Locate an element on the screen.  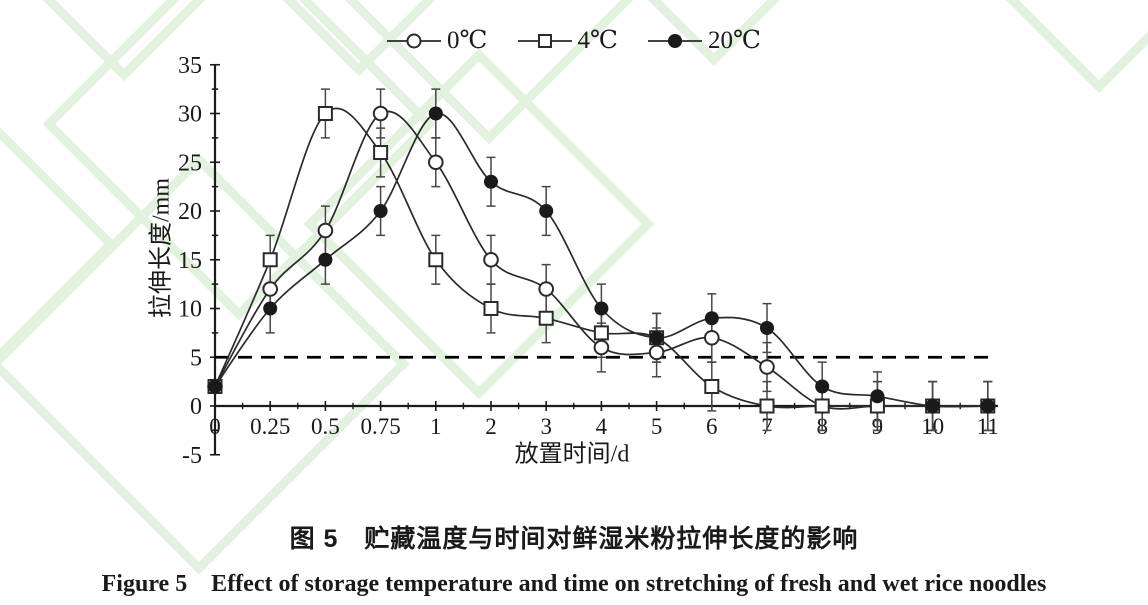
svg-text: 0.75 is located at coordinates (380, 426).